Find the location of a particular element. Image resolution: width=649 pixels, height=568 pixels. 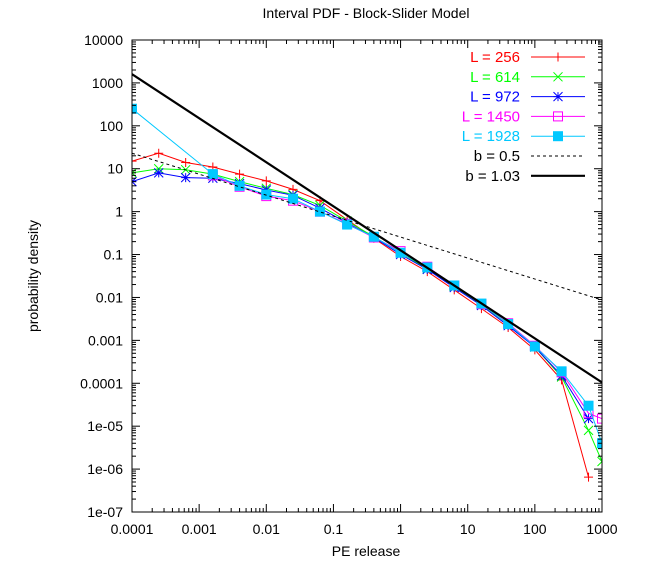

legend-label-3: L = 1450 is located at coordinates (491, 116).